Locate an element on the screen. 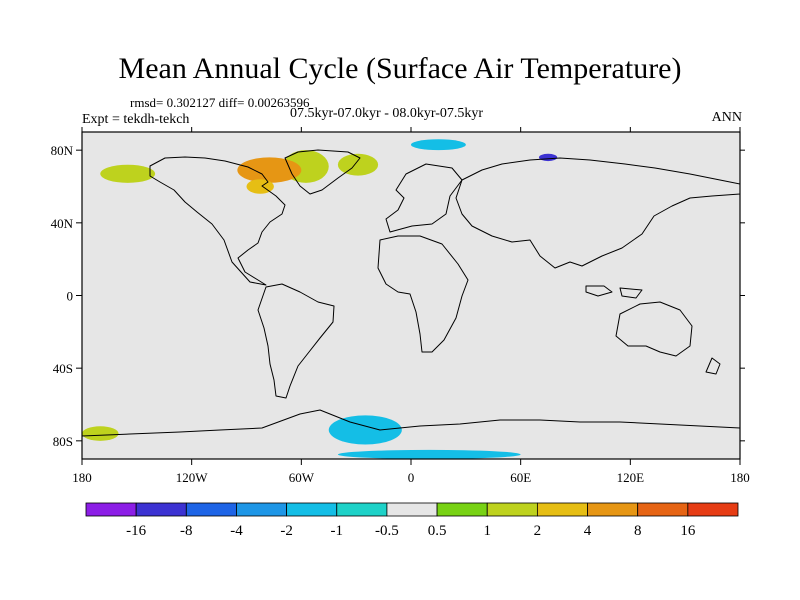 This screenshot has width=800, height=600. y-tick-label: 80S is located at coordinates (63, 441).